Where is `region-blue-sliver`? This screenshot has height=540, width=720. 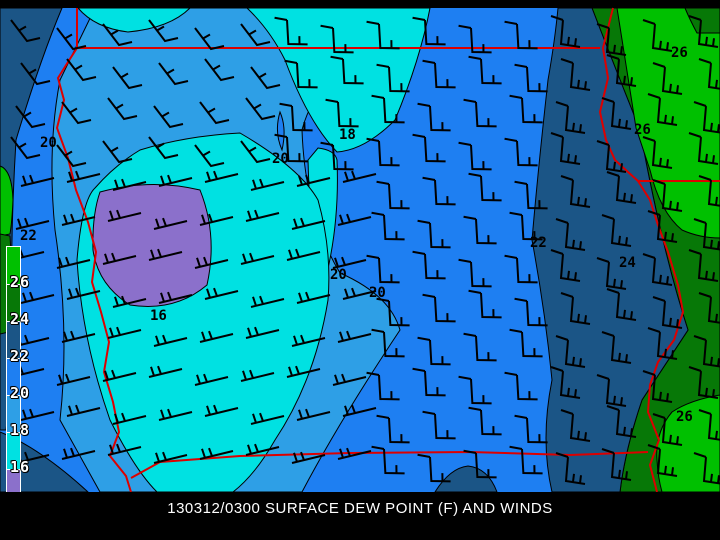
region-blue-sliver is located at coordinates (280, 131).